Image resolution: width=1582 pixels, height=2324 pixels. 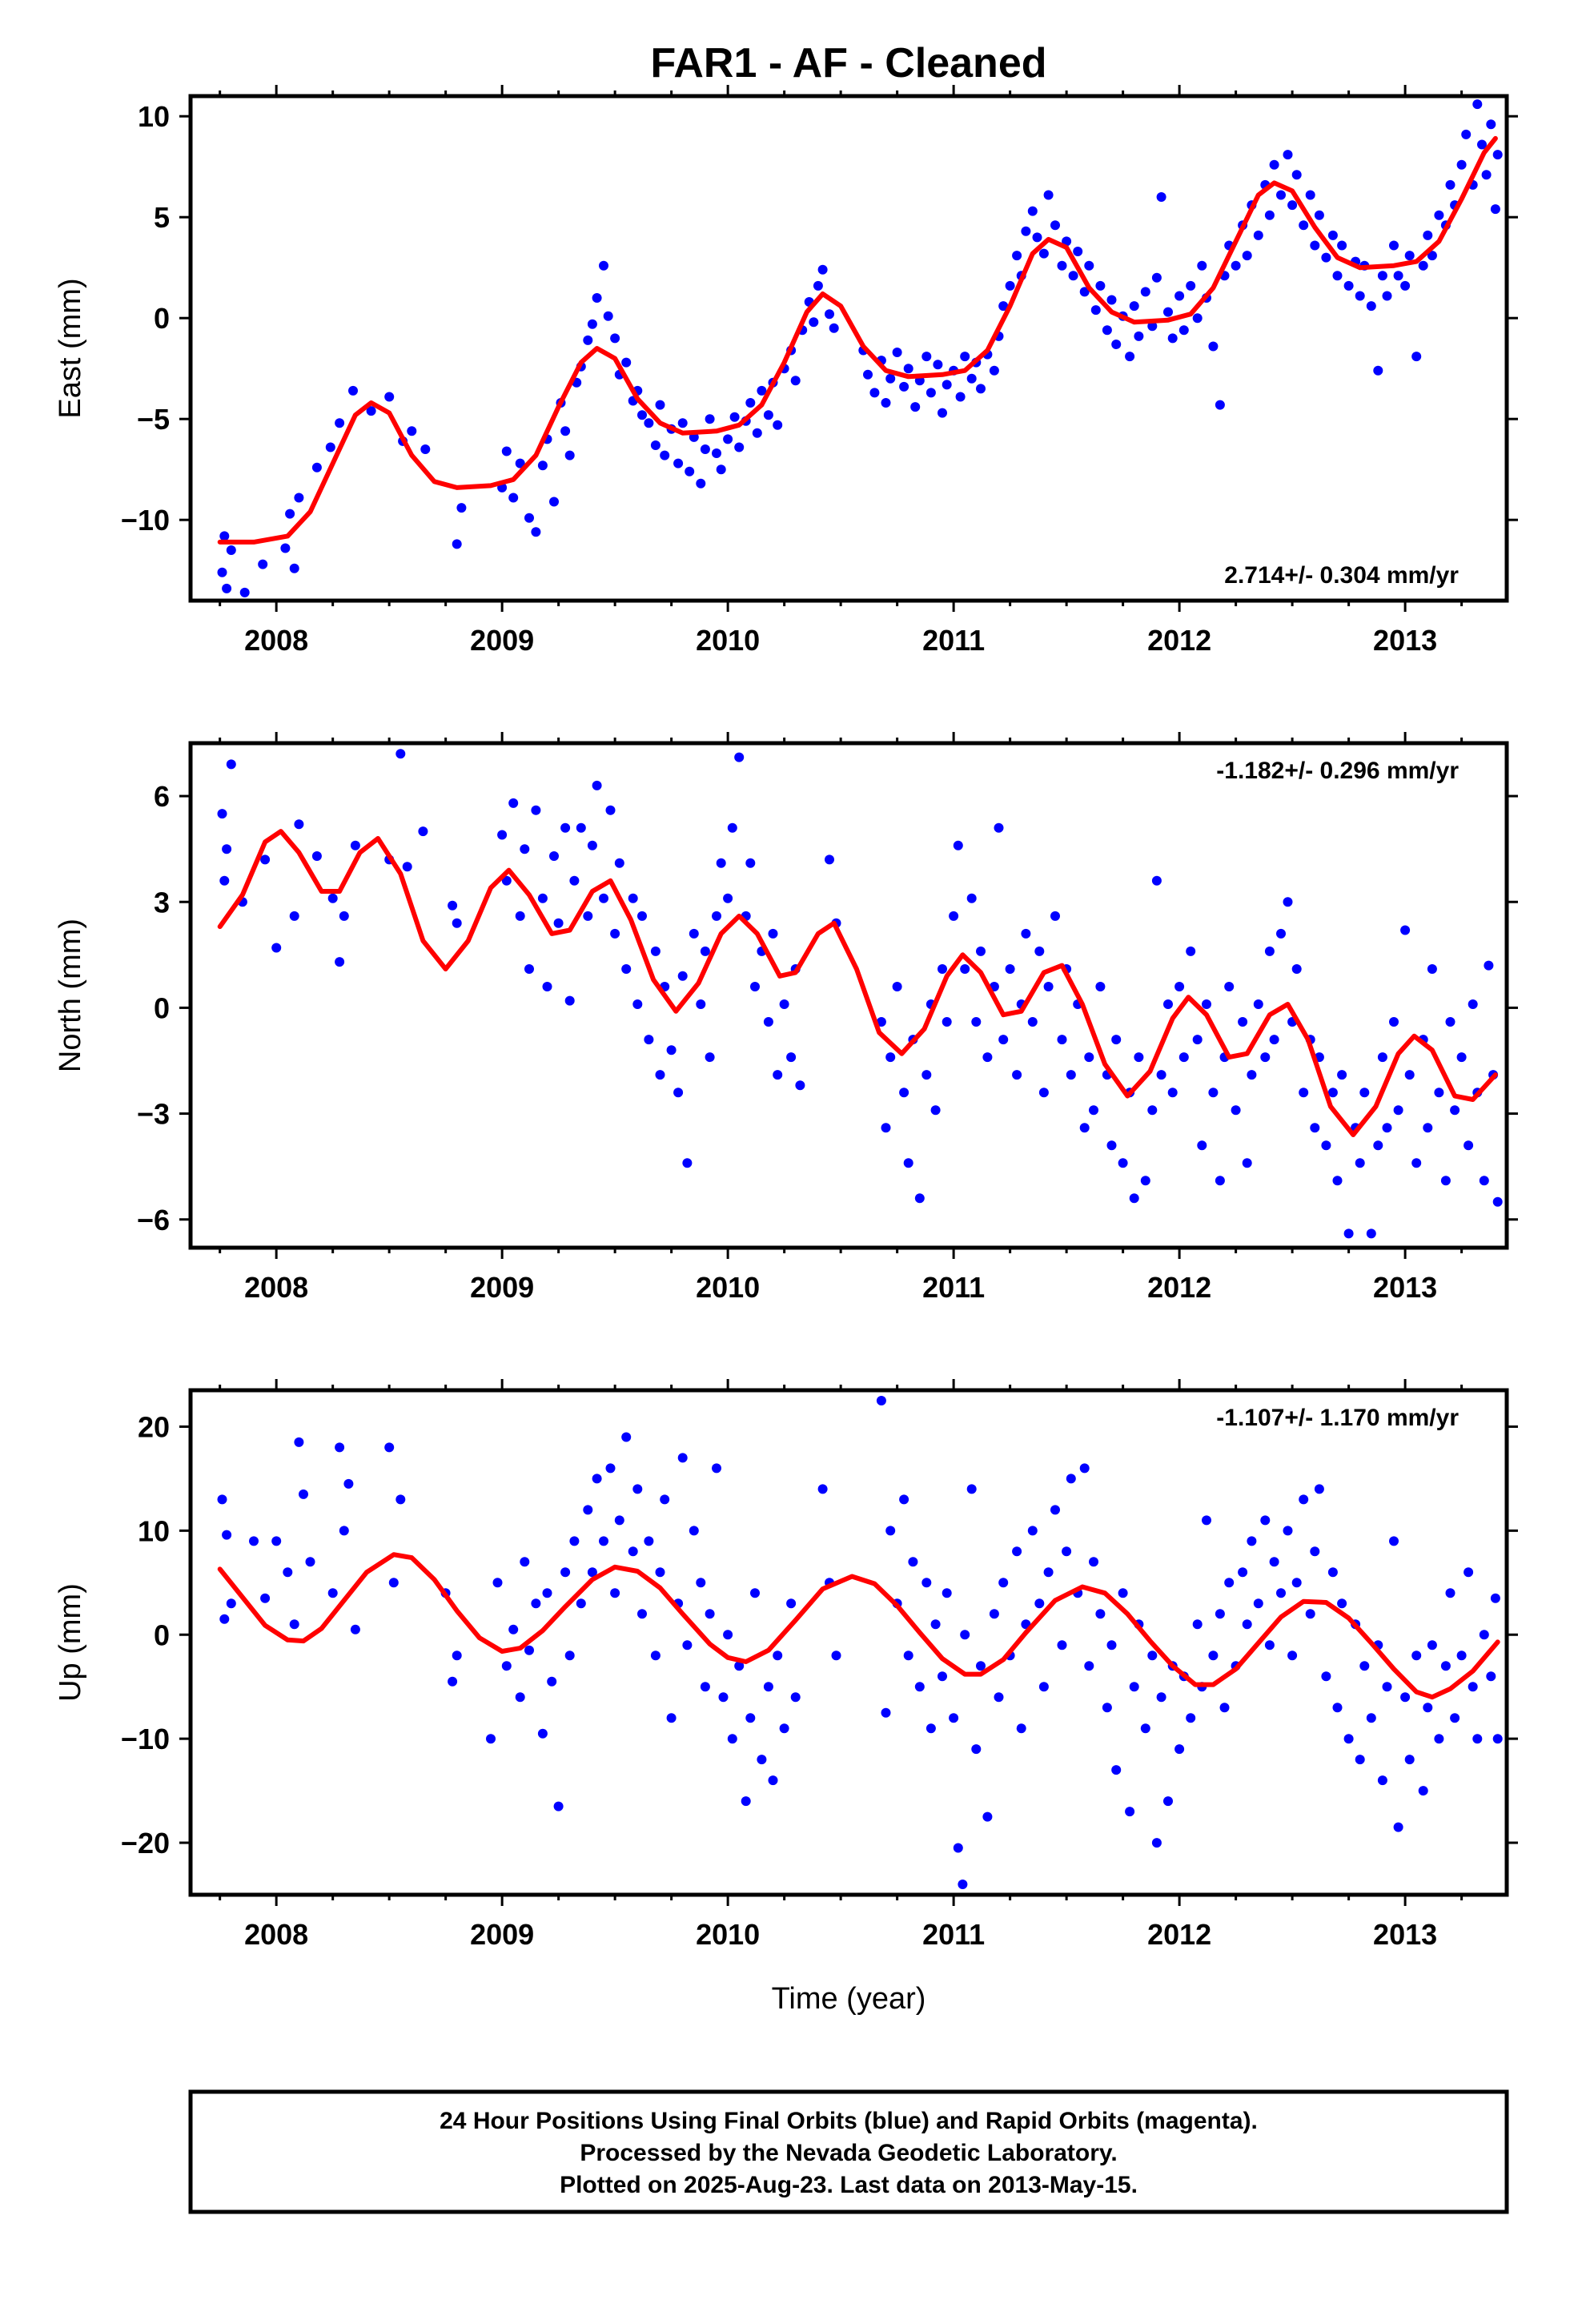 What do you see at coordinates (276, 1287) in the screenshot?
I see `x-tick-label: 2008` at bounding box center [276, 1287].